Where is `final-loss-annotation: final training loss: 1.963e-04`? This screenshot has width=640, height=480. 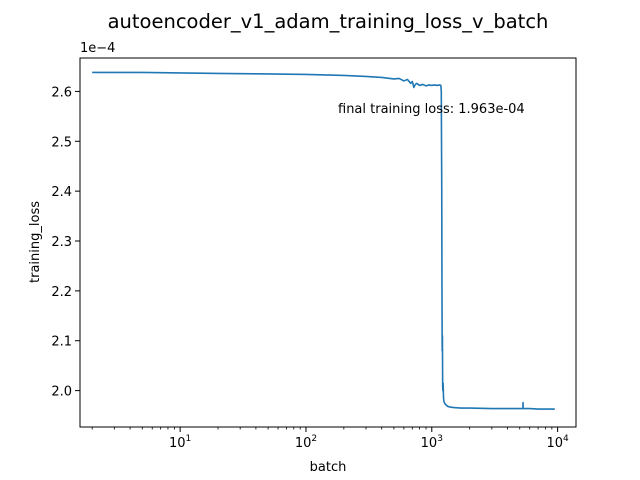
final-loss-annotation: final training loss: 1.963e-04 is located at coordinates (431, 109).